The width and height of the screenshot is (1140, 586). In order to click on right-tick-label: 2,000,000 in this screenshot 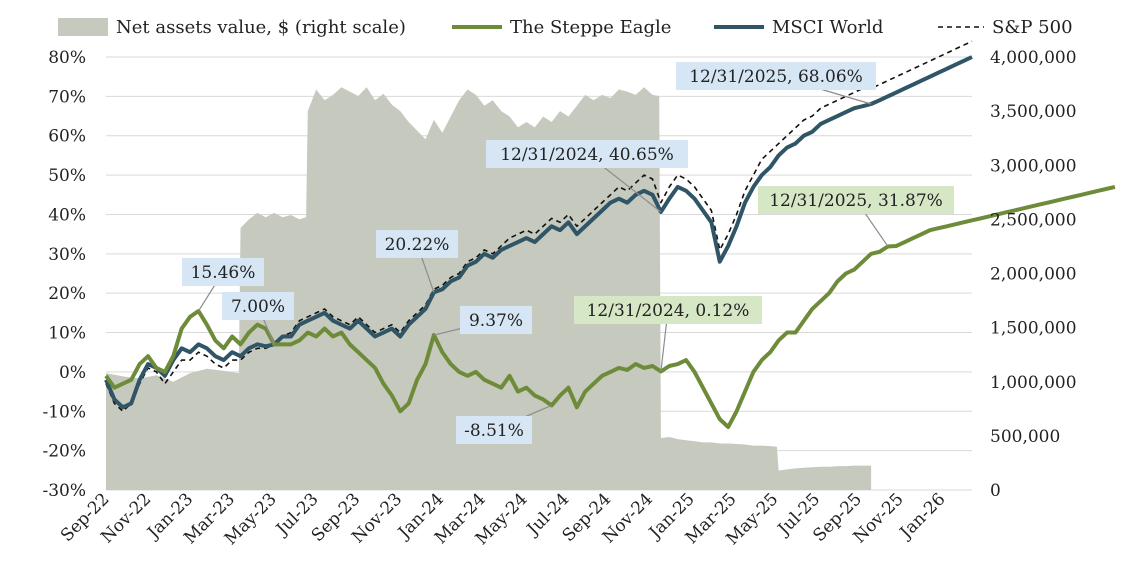, I will do `click(1033, 275)`.